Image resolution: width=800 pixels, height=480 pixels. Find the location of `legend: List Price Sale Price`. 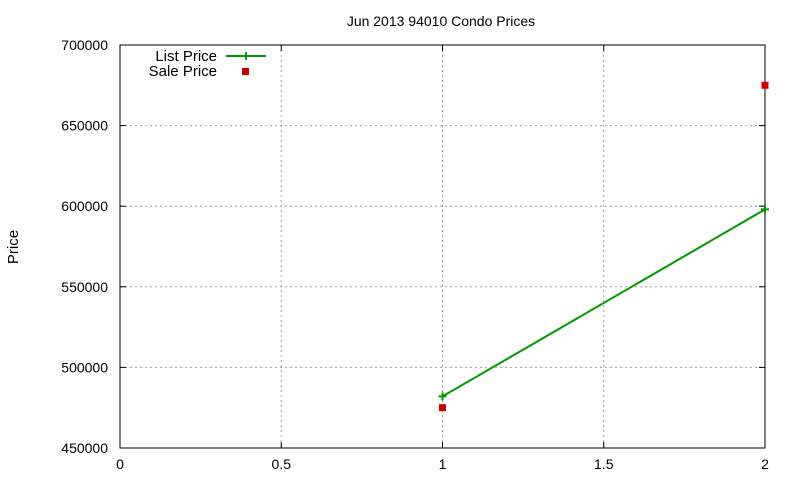

legend: List Price Sale Price is located at coordinates (207, 64).